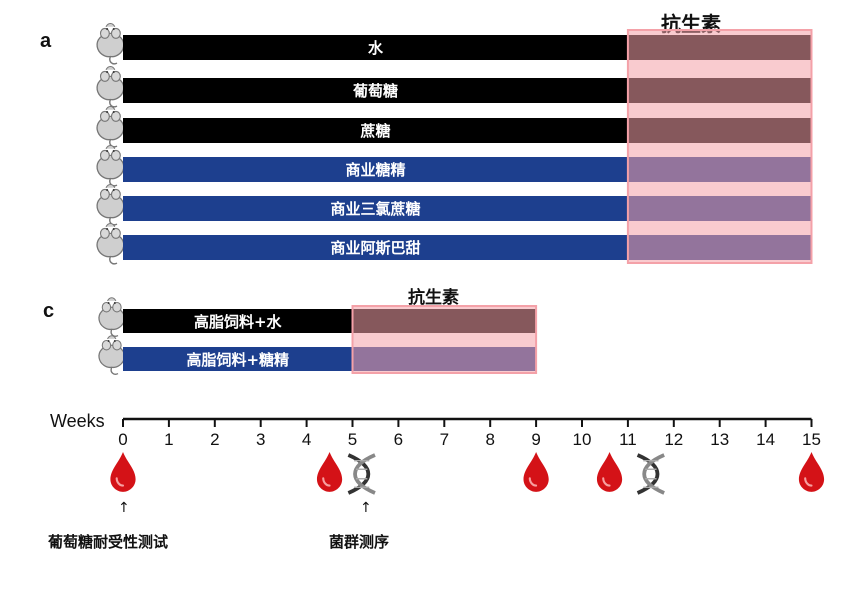  What do you see at coordinates (467, 472) in the screenshot?
I see `timeline-markers-layer` at bounding box center [467, 472].